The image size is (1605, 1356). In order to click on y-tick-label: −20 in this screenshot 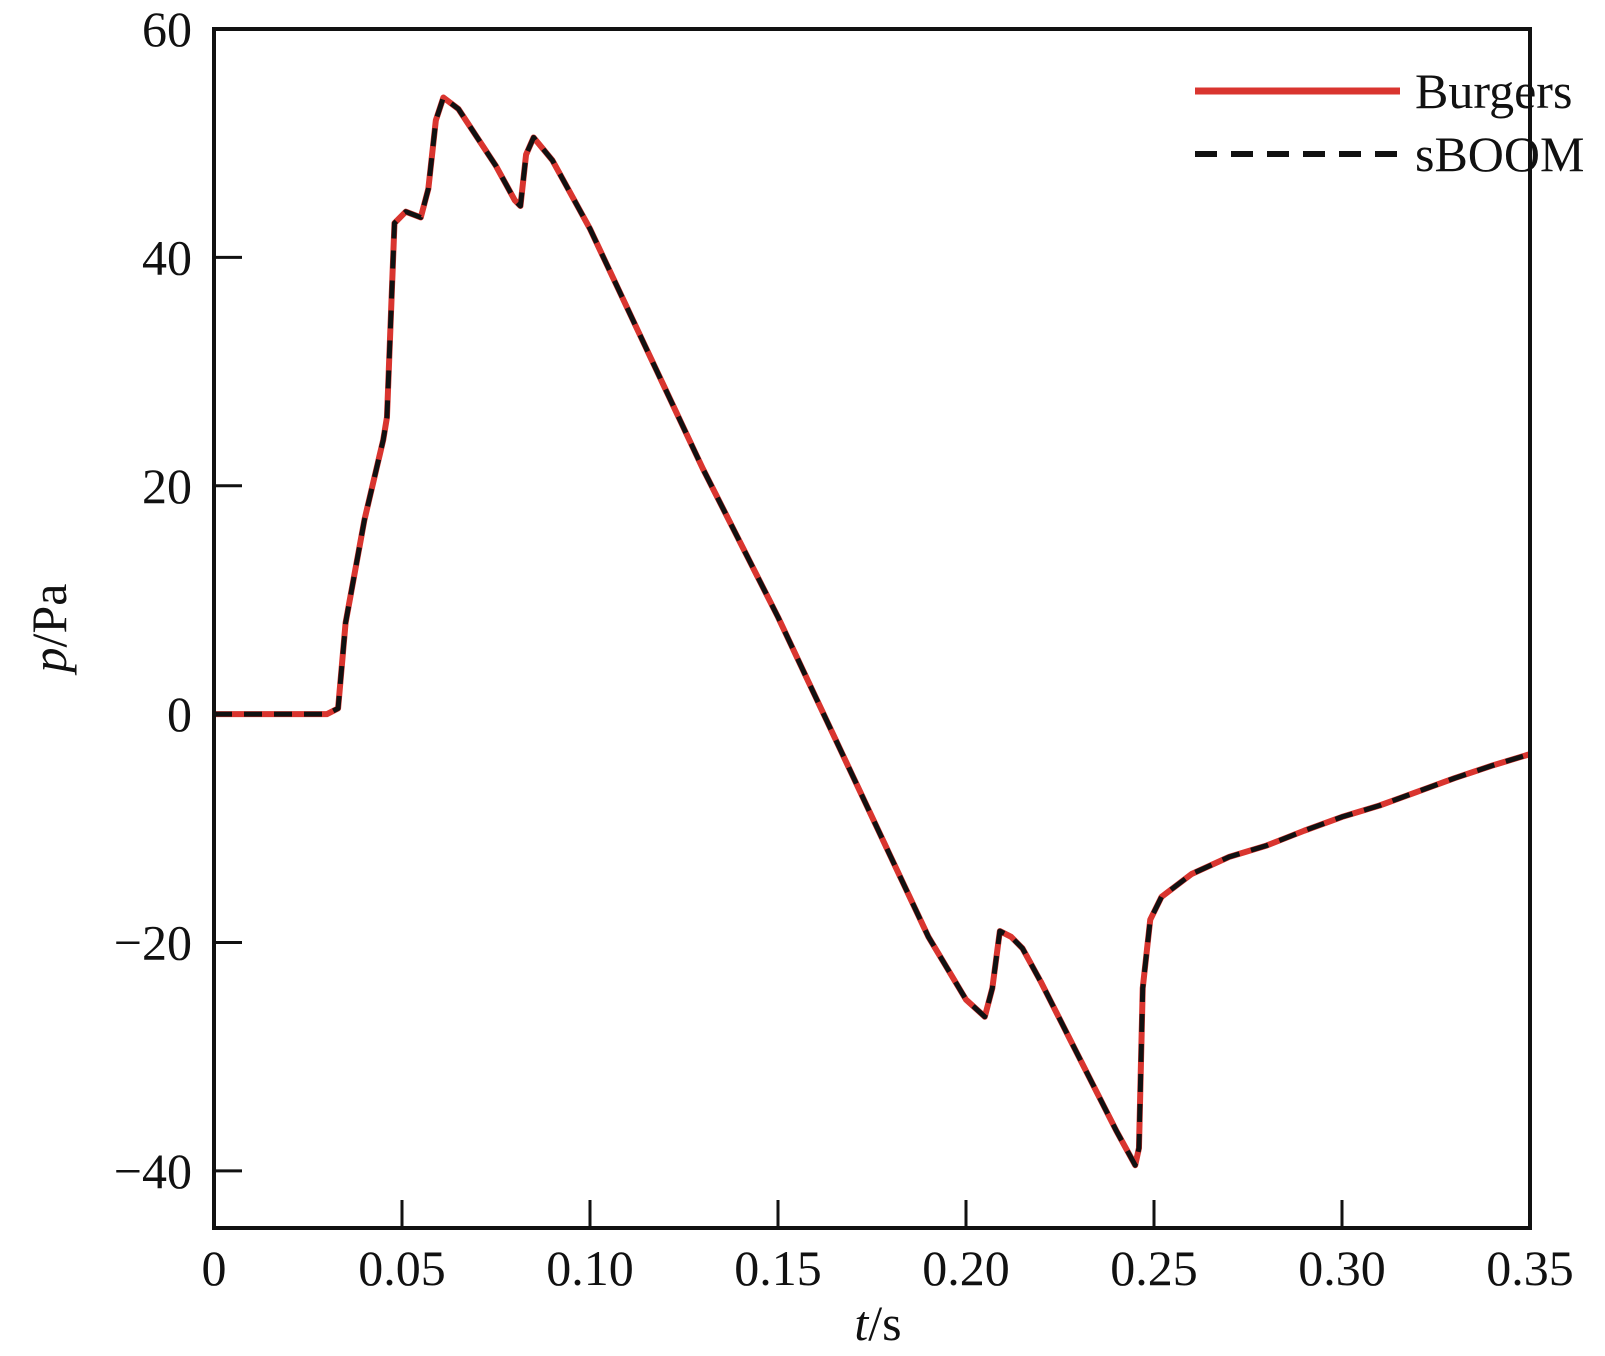, I will do `click(153, 943)`.